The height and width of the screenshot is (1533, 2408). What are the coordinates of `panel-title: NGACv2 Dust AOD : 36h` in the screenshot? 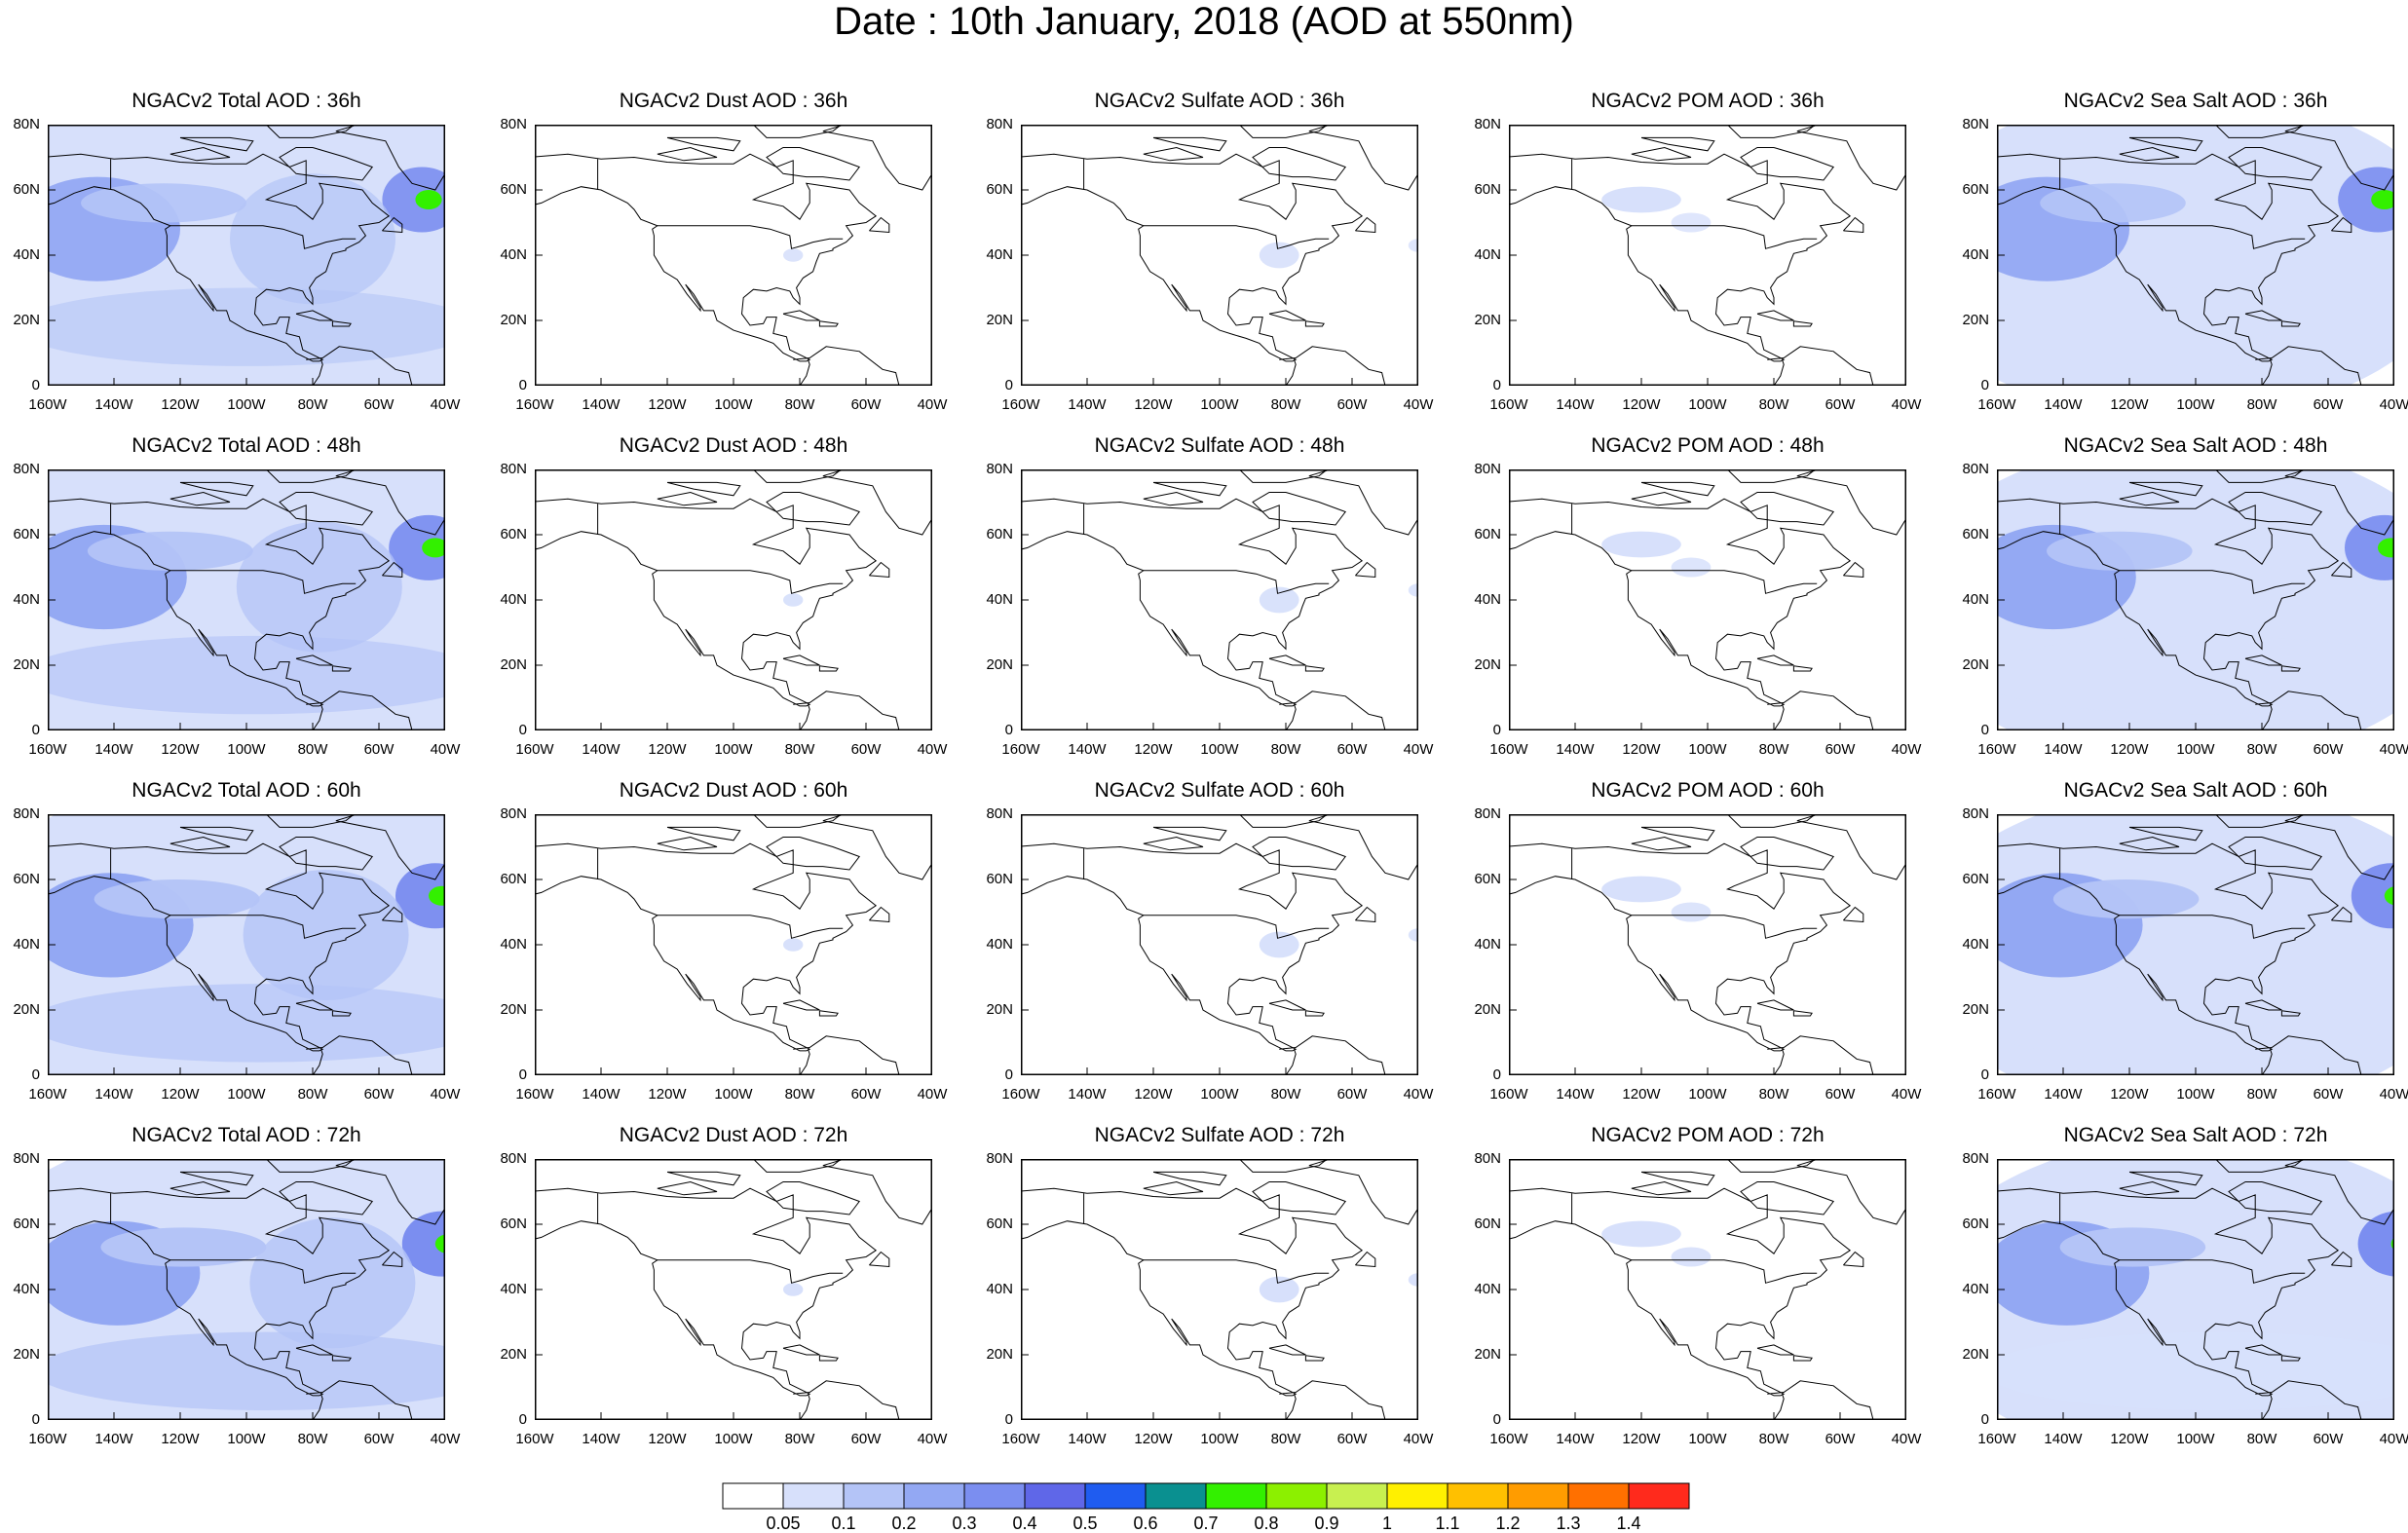 It's located at (733, 101).